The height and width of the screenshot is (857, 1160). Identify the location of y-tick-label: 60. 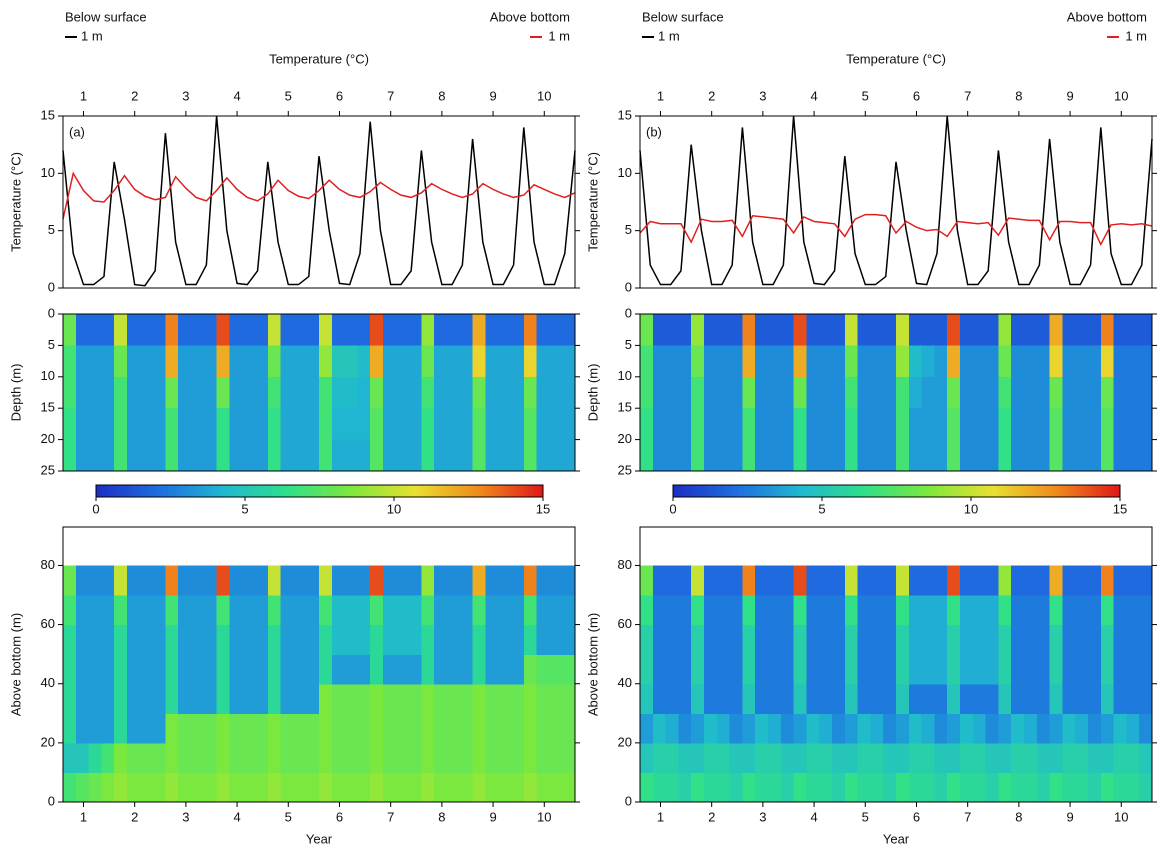
(625, 623).